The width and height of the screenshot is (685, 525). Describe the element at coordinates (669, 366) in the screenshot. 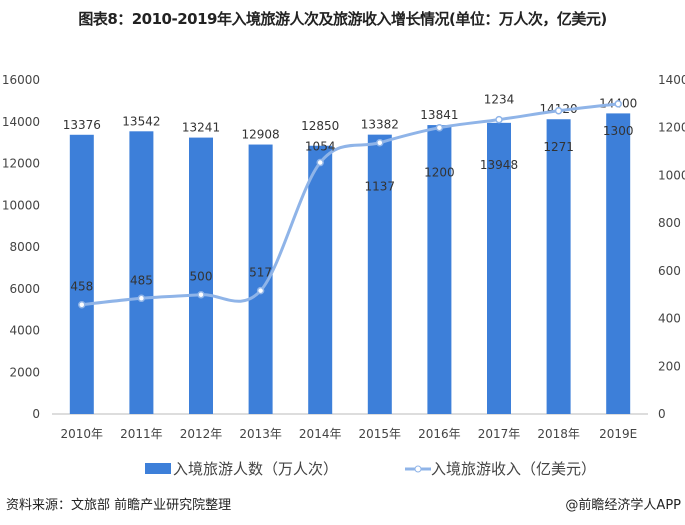

I see `y-right-tick-label: 200` at that location.